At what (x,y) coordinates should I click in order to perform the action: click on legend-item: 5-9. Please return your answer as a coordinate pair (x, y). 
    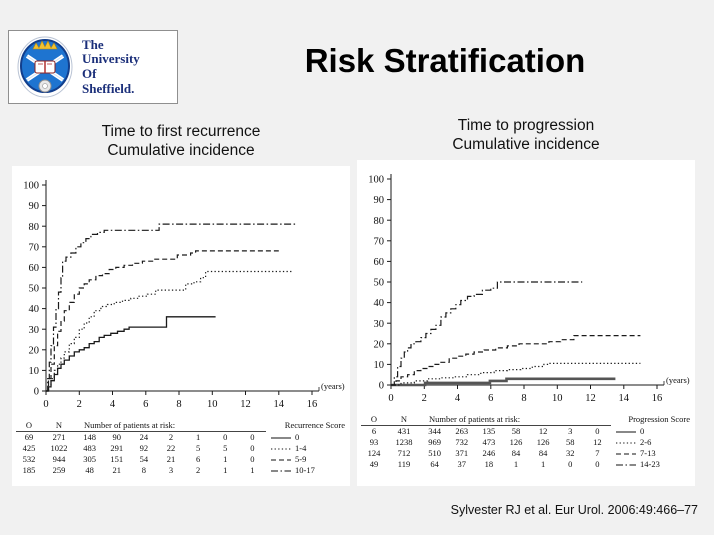
    Looking at the image, I should click on (306, 459).